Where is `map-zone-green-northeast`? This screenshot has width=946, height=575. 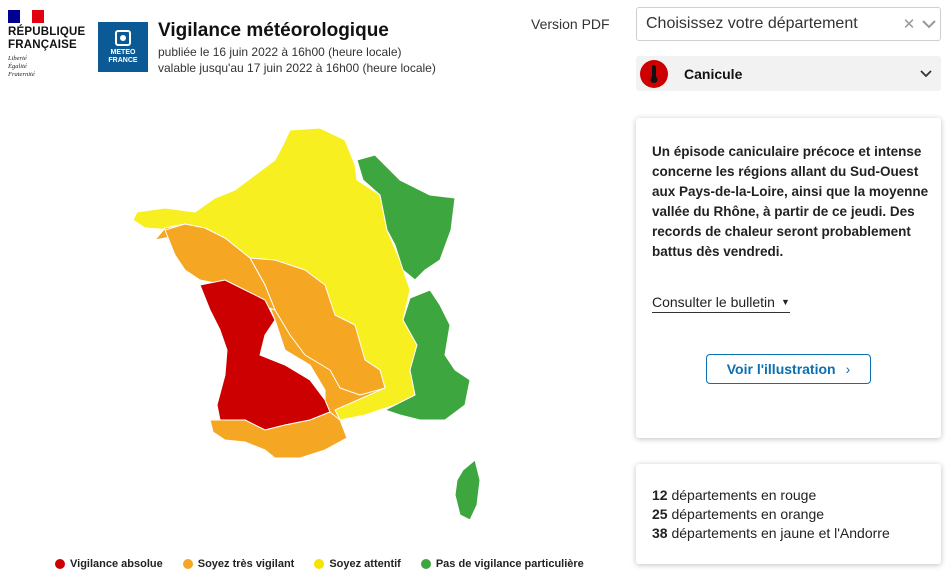
map-zone-green-northeast is located at coordinates (406, 217).